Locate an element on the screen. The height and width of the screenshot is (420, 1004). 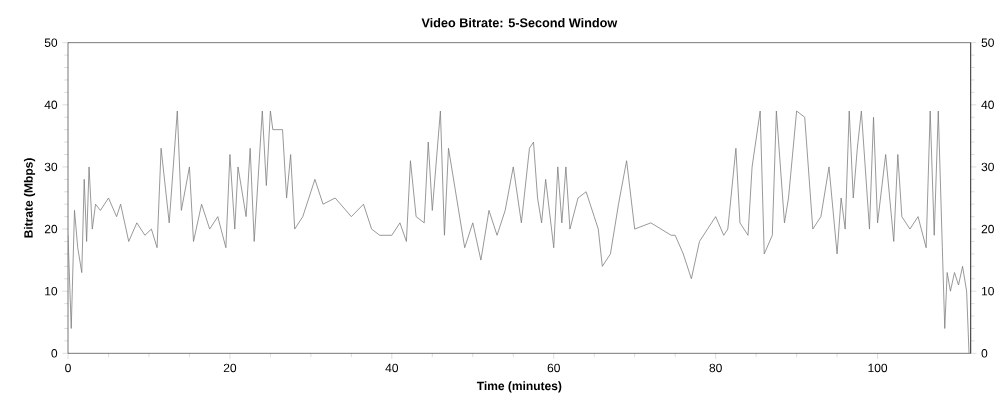
x-axis-title: Time (minutes) is located at coordinates (519, 387).